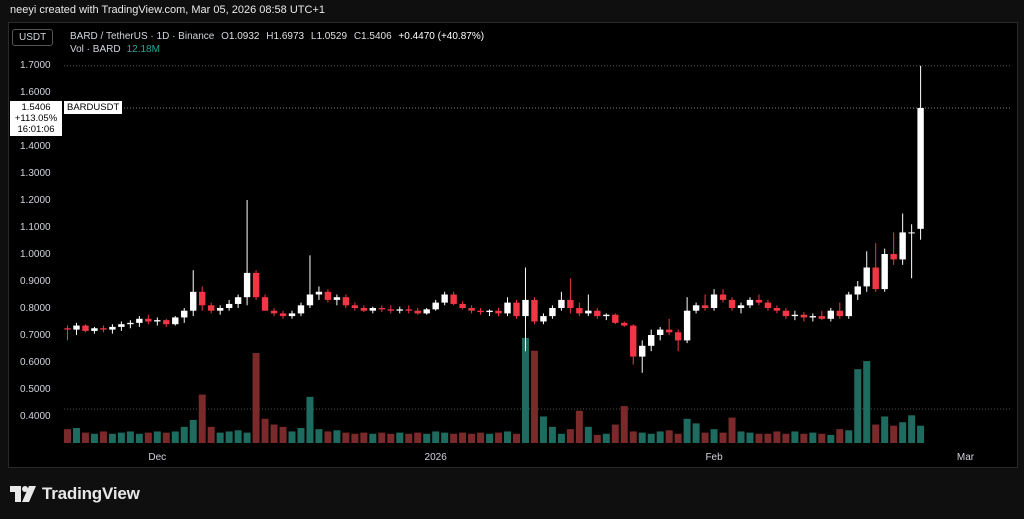  What do you see at coordinates (35, 227) in the screenshot?
I see `y-tick-label: 1.1000` at bounding box center [35, 227].